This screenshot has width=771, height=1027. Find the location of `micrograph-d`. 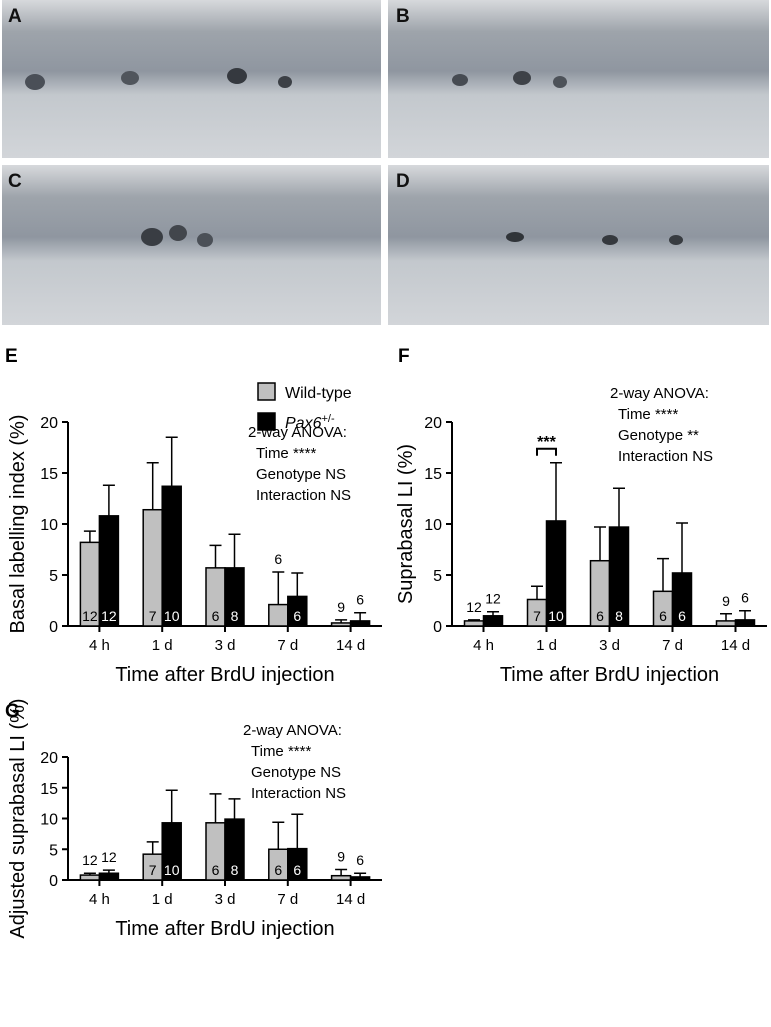

micrograph-d is located at coordinates (578, 245).